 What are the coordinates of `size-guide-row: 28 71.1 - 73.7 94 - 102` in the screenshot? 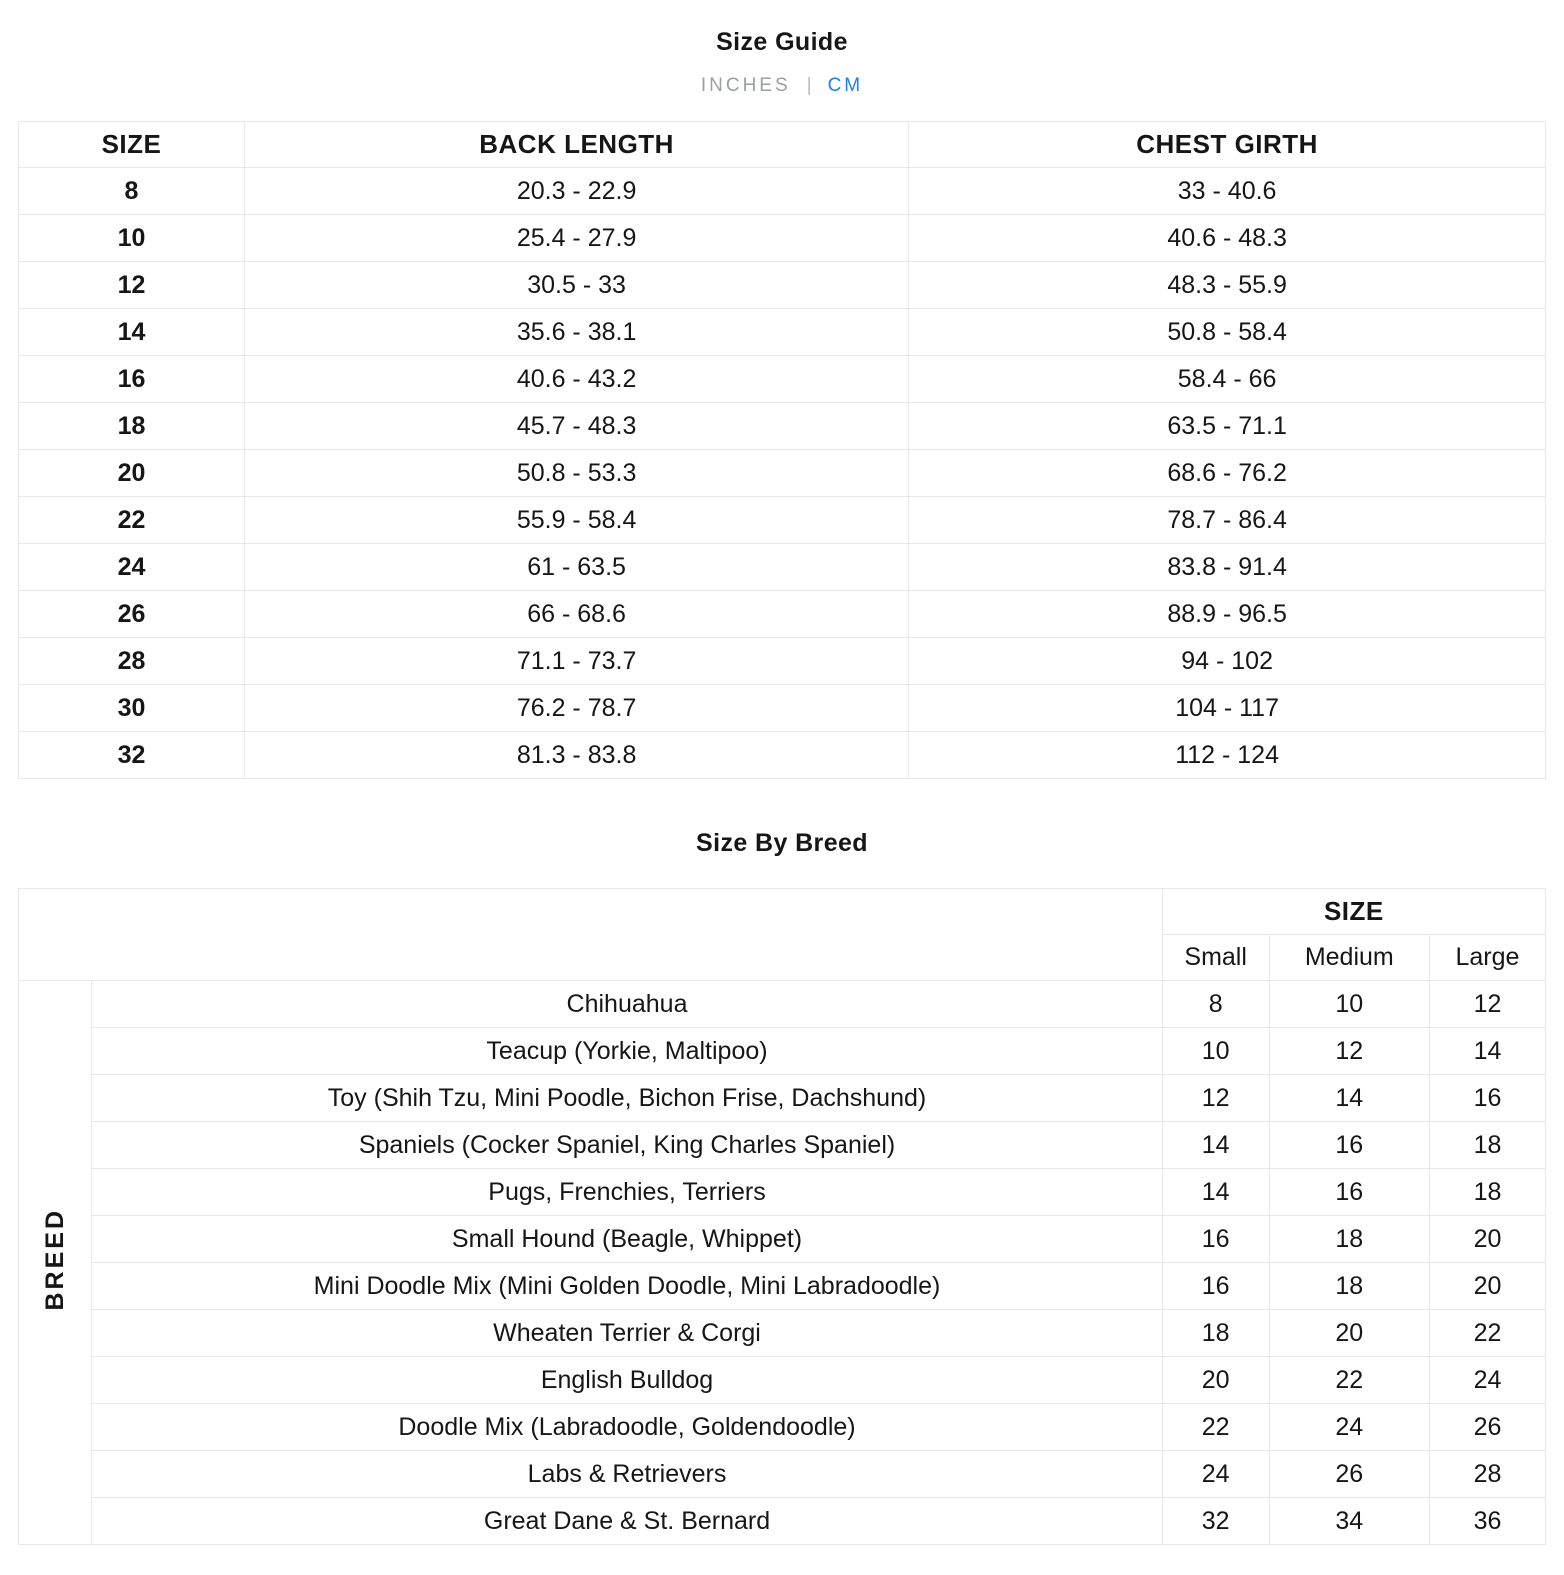 It's located at (782, 661).